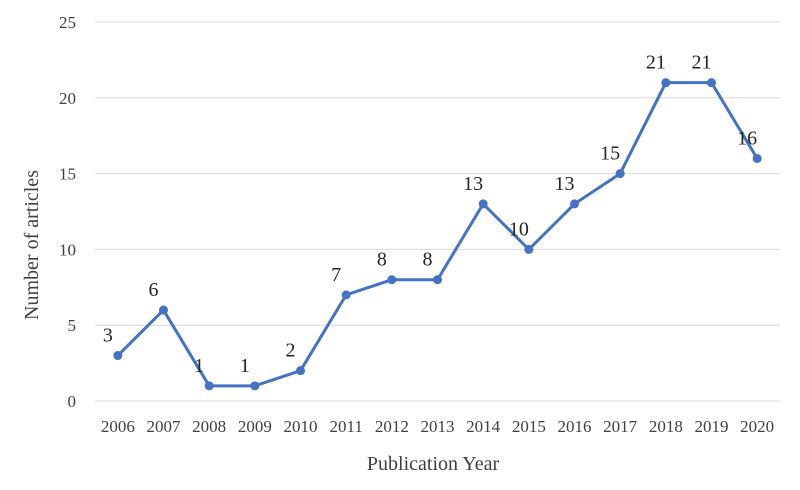 Image resolution: width=800 pixels, height=490 pixels. Describe the element at coordinates (301, 426) in the screenshot. I see `x-tick-label: 2010` at that location.